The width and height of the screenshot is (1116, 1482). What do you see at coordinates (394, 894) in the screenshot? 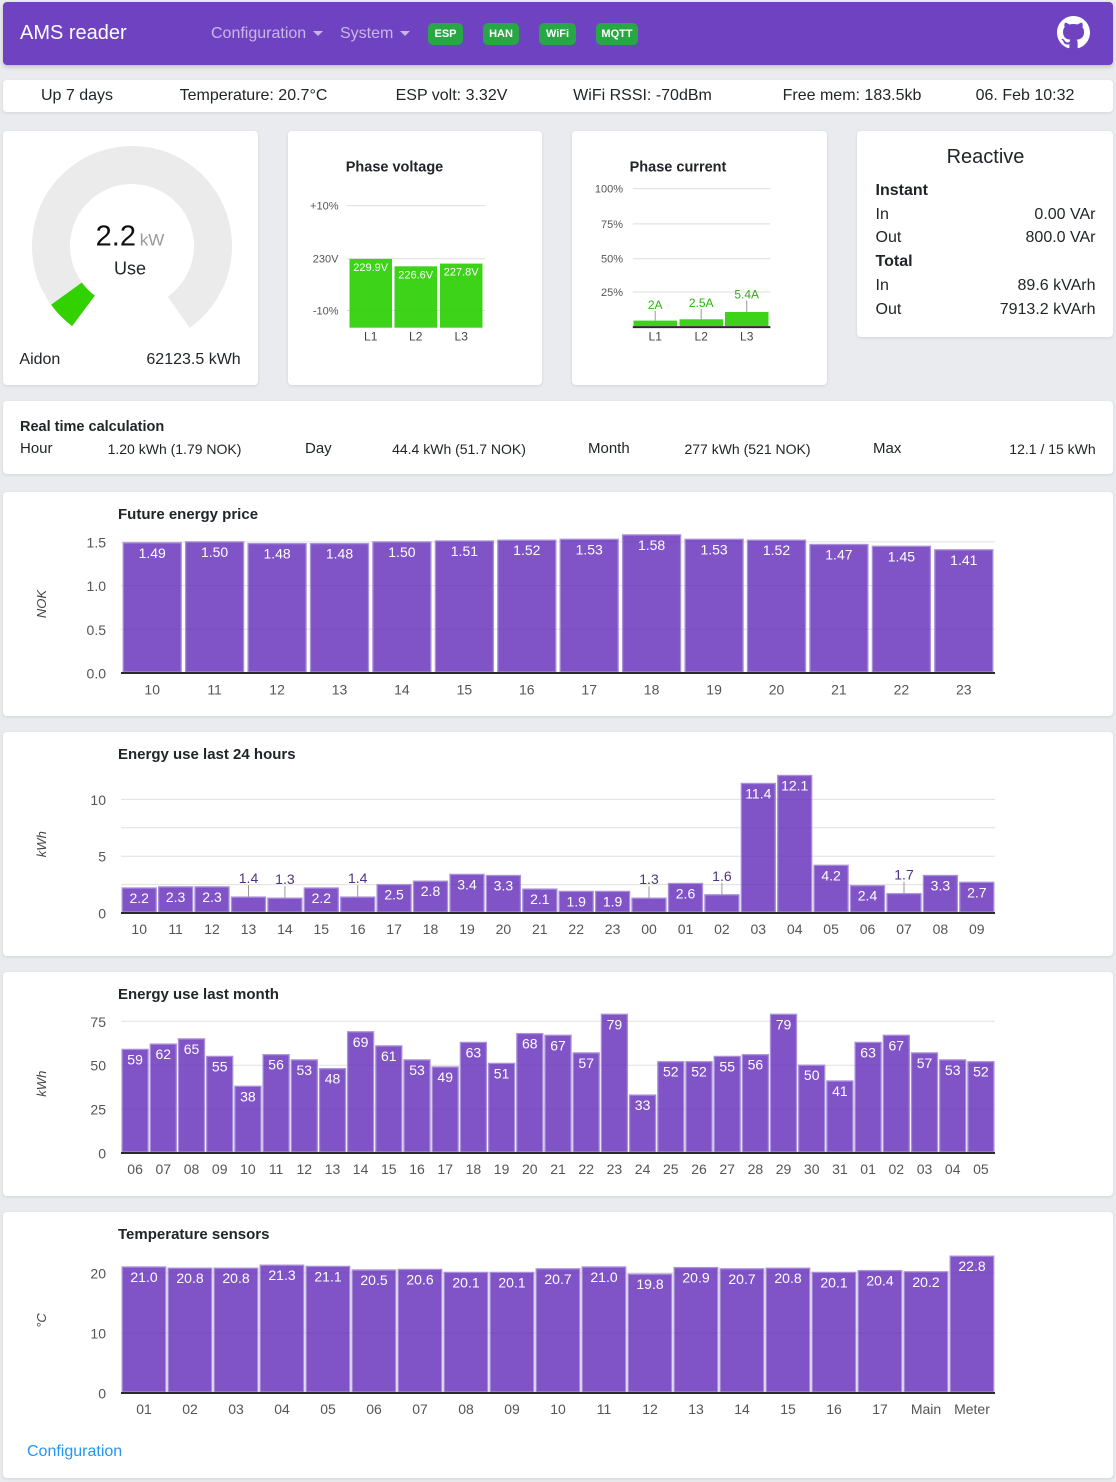
I see `svg-text: 2.5` at bounding box center [394, 894].